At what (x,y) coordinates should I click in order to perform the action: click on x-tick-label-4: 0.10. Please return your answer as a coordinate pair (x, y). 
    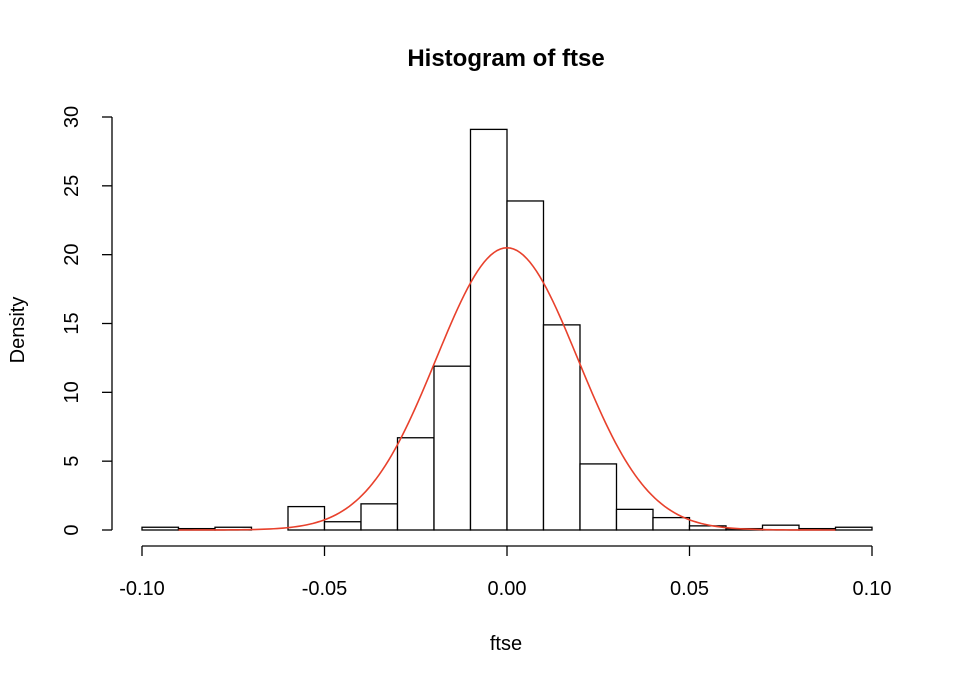
    Looking at the image, I should click on (872, 589).